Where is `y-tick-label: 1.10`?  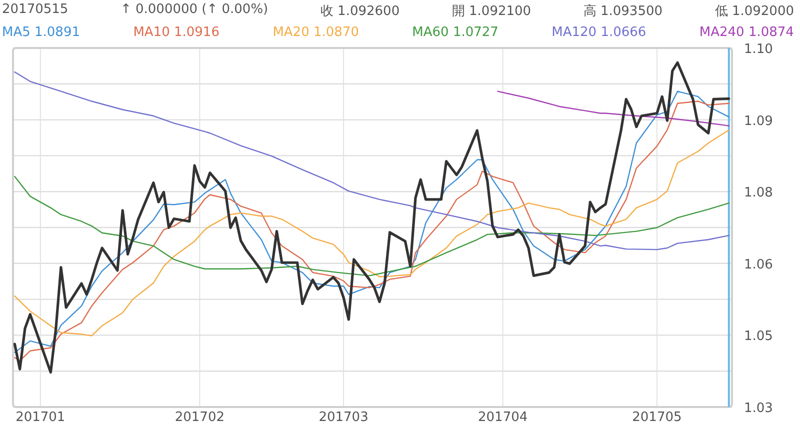 y-tick-label: 1.10 is located at coordinates (758, 49).